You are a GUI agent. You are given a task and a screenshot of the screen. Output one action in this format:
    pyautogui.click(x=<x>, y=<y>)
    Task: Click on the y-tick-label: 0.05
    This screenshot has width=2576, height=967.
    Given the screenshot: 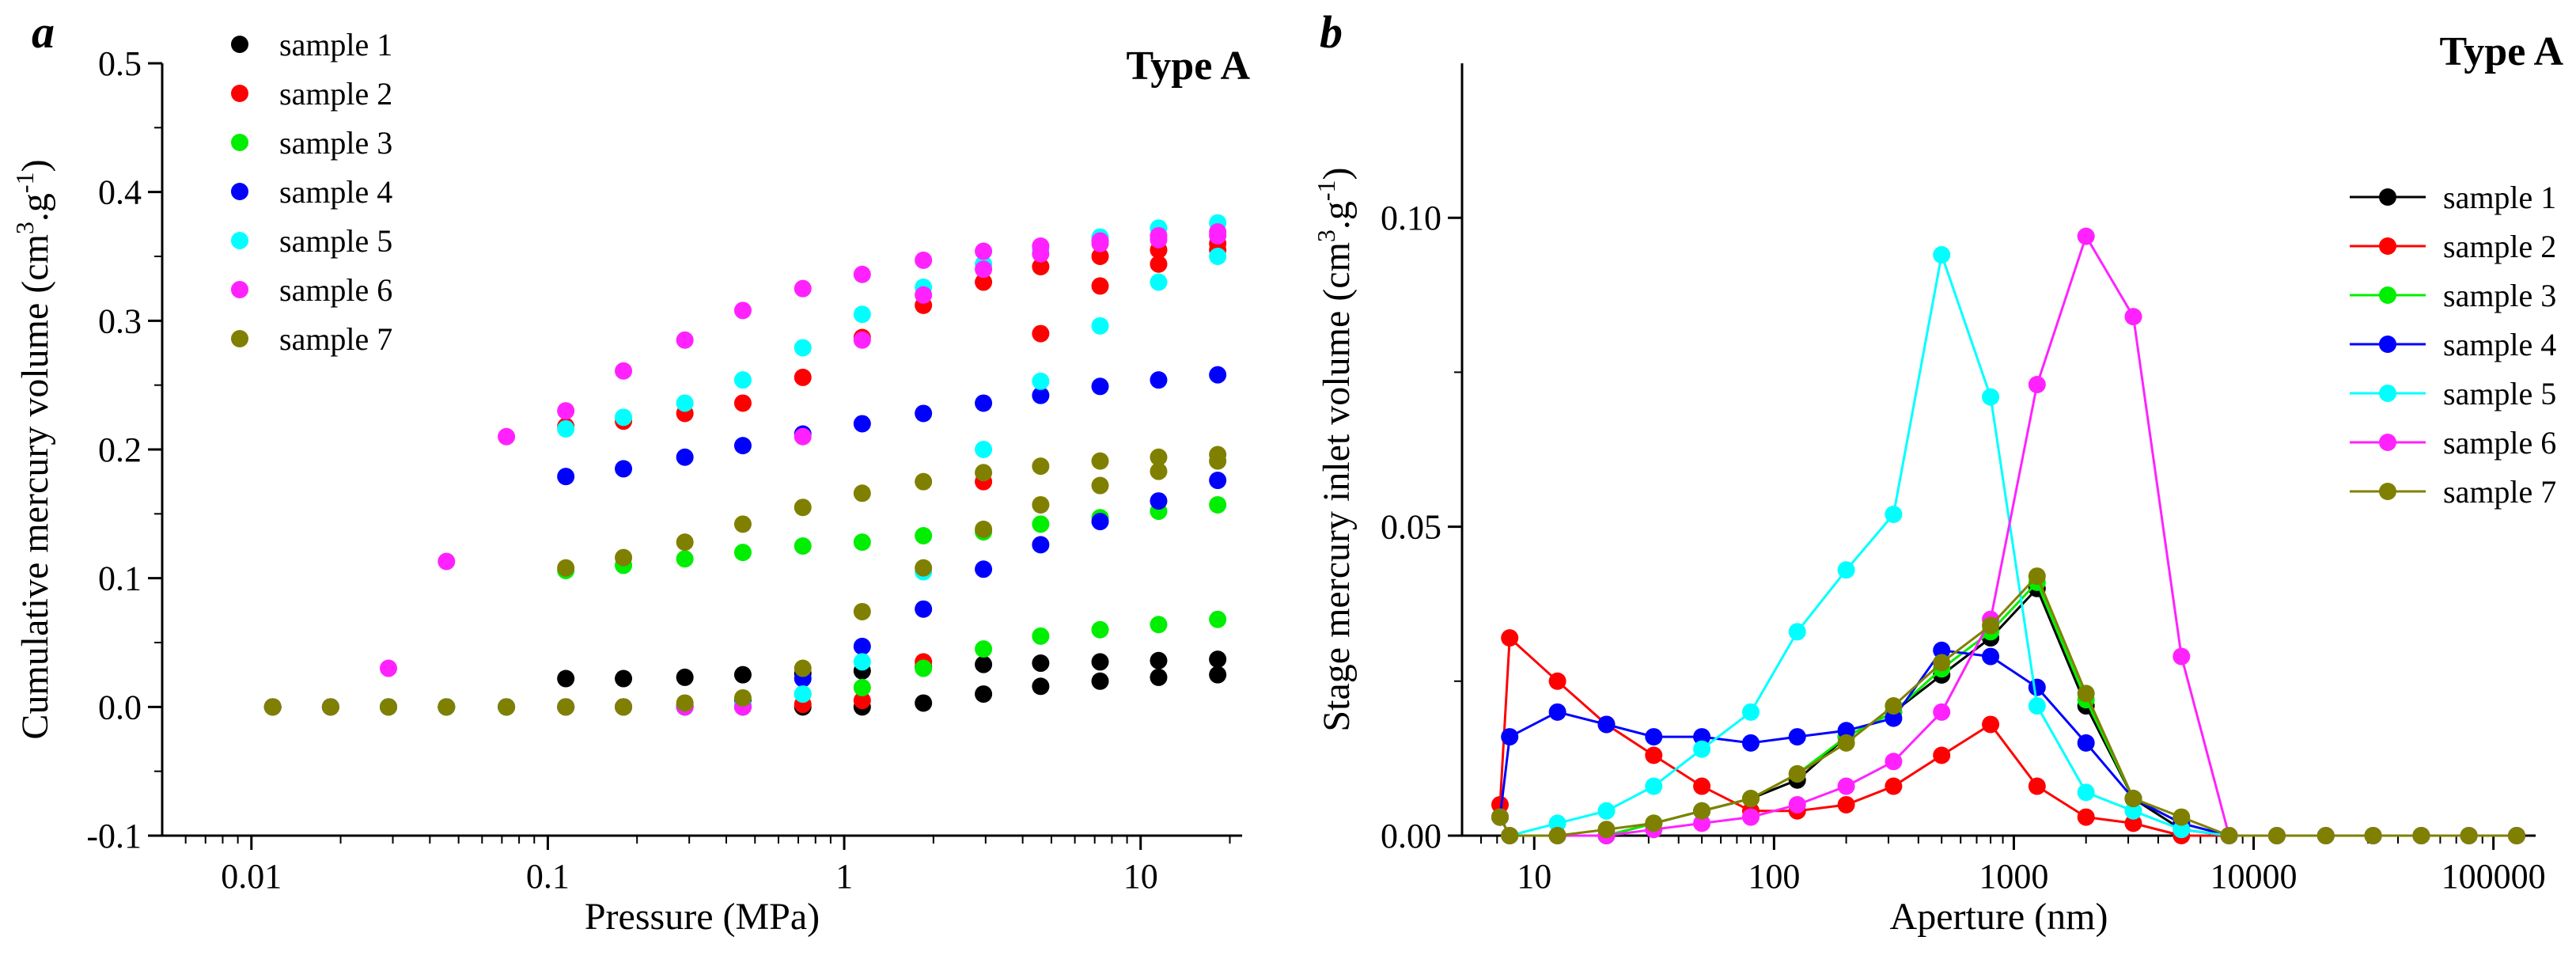 What is the action you would take?
    pyautogui.click(x=1411, y=527)
    